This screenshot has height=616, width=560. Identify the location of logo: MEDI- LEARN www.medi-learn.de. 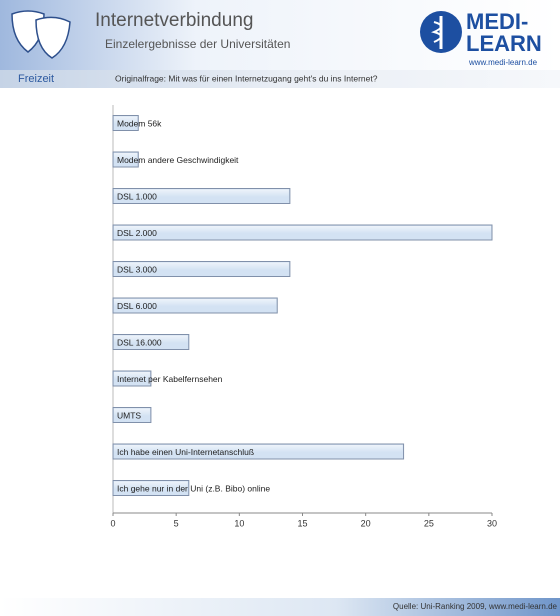
(481, 38).